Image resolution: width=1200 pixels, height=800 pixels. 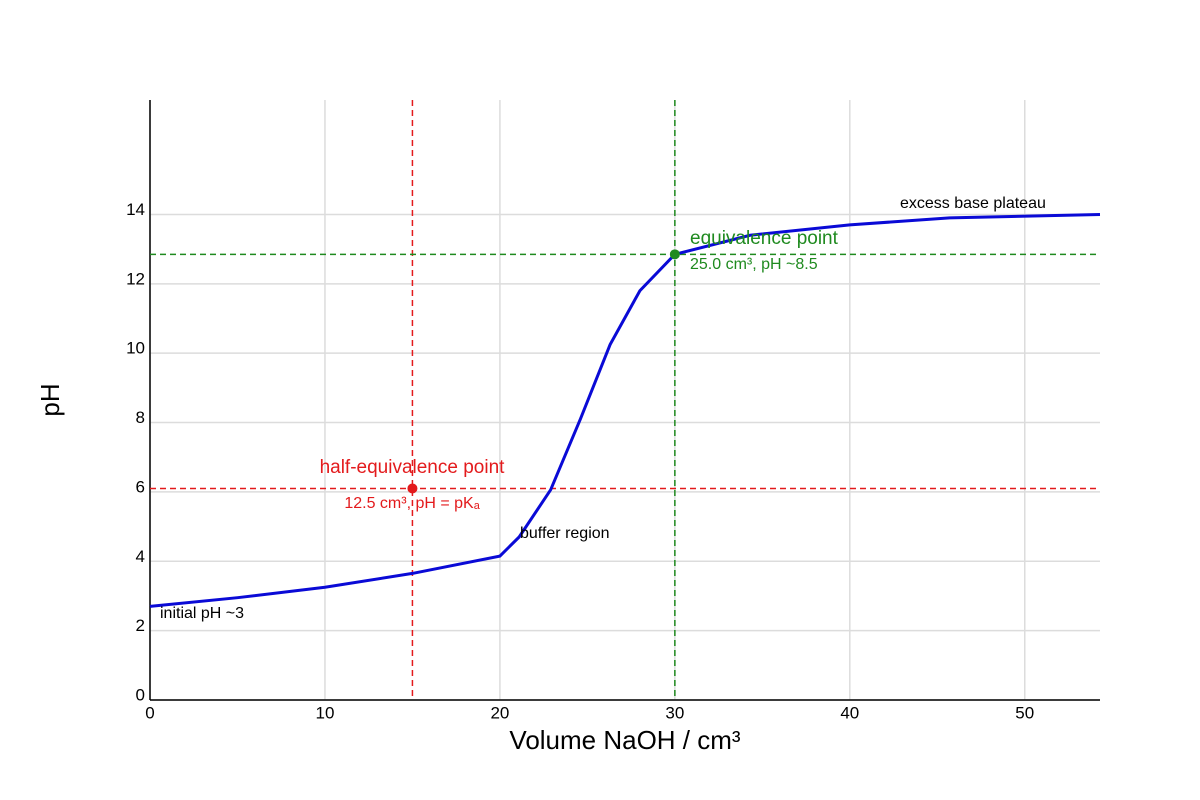 I want to click on annotation: initial pH ~3, so click(x=202, y=613).